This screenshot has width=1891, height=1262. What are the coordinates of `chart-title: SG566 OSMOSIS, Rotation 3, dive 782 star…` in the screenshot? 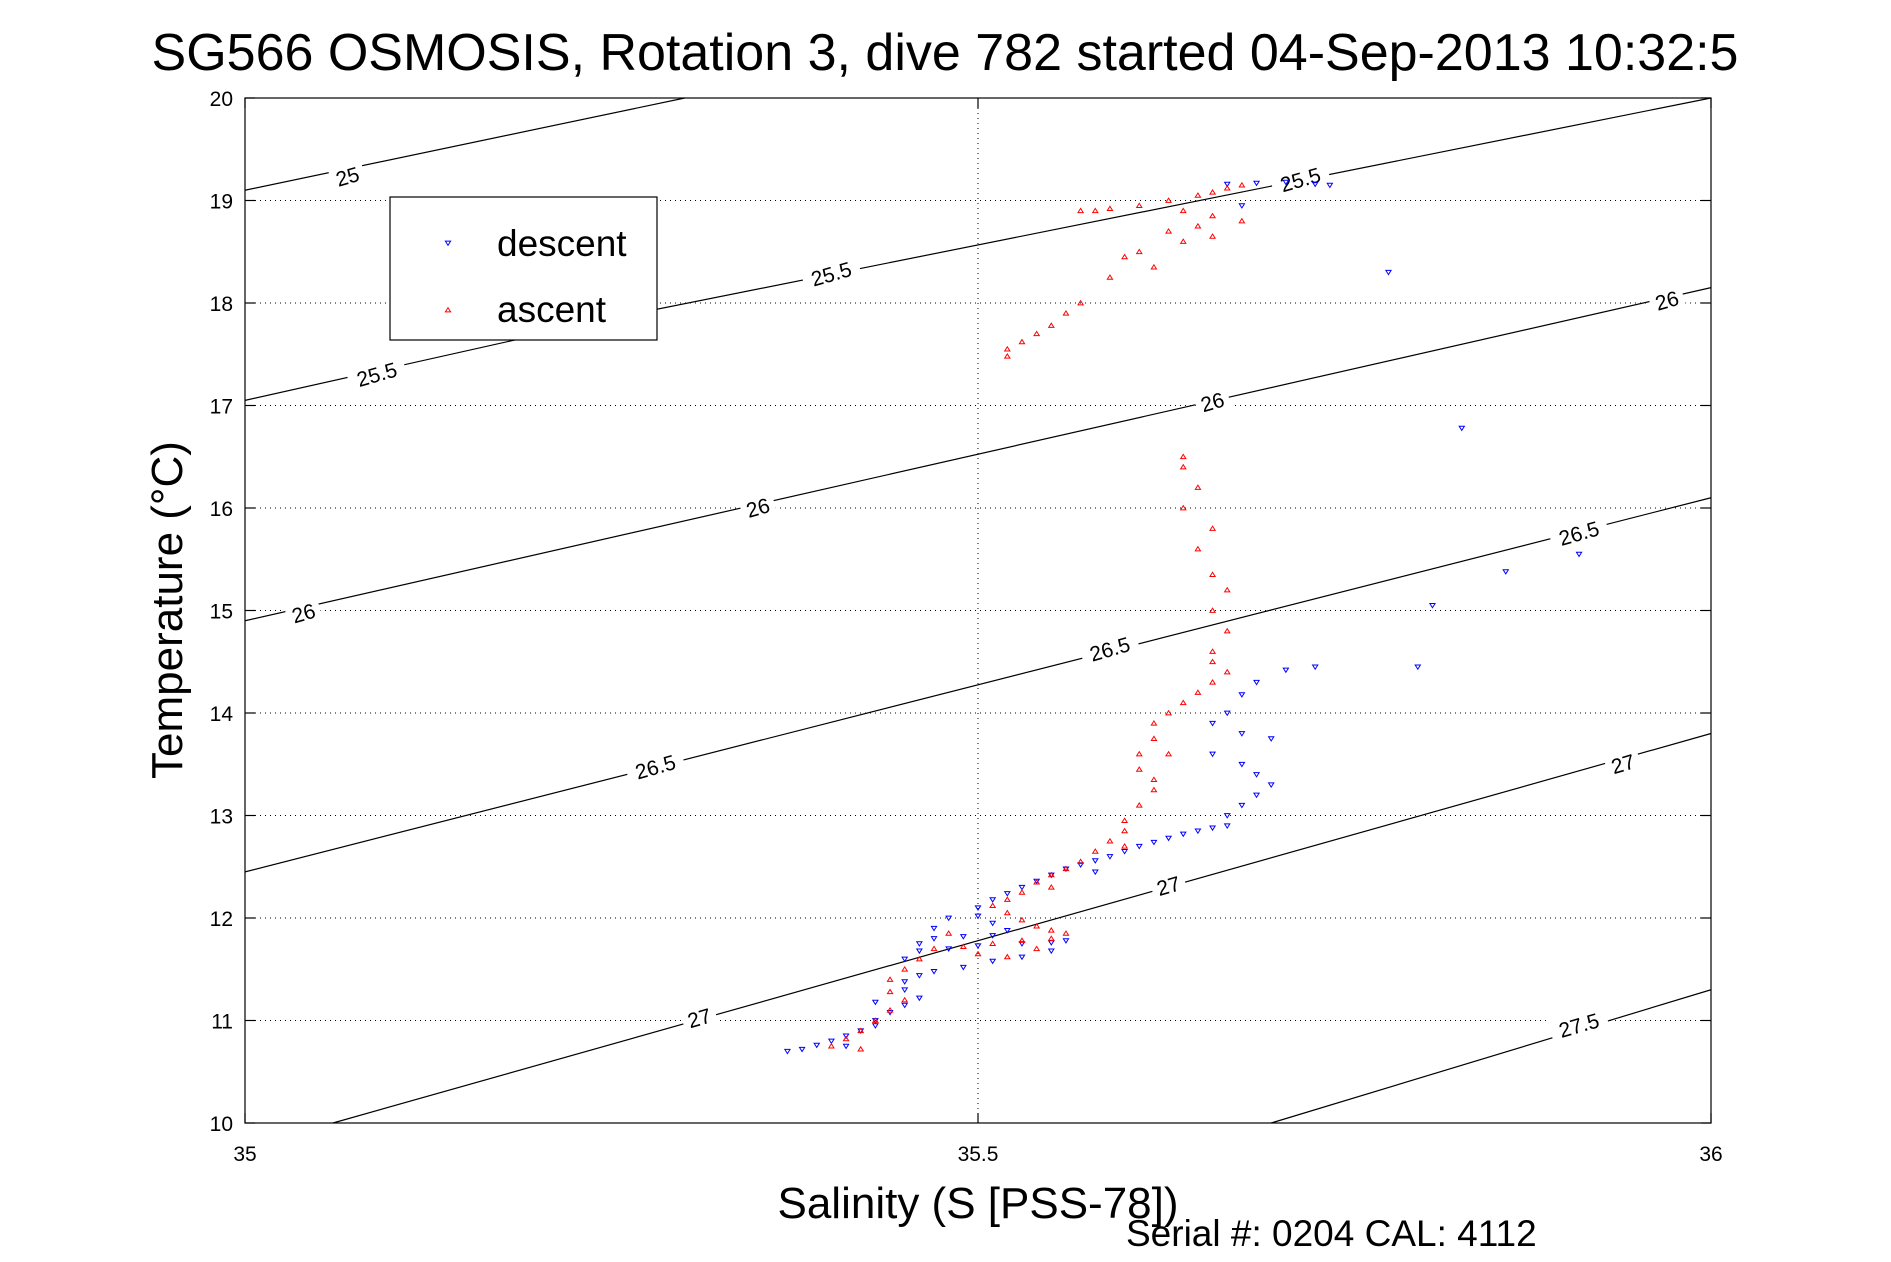 It's located at (945, 53).